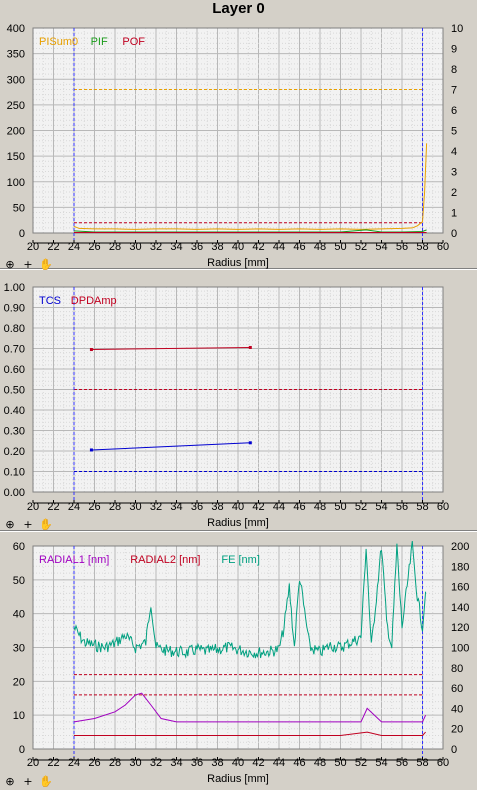  Describe the element at coordinates (50, 301) in the screenshot. I see `legend-entry: TCS` at that location.